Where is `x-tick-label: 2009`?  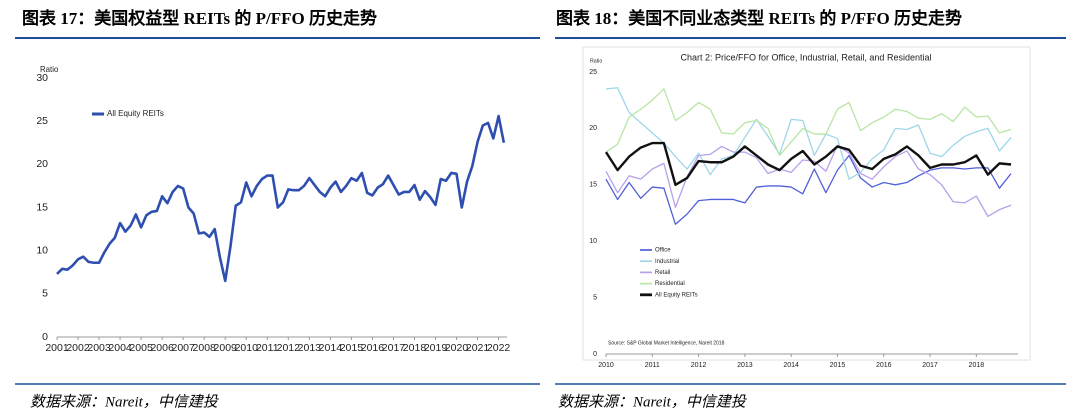
x-tick-label: 2009 is located at coordinates (226, 348).